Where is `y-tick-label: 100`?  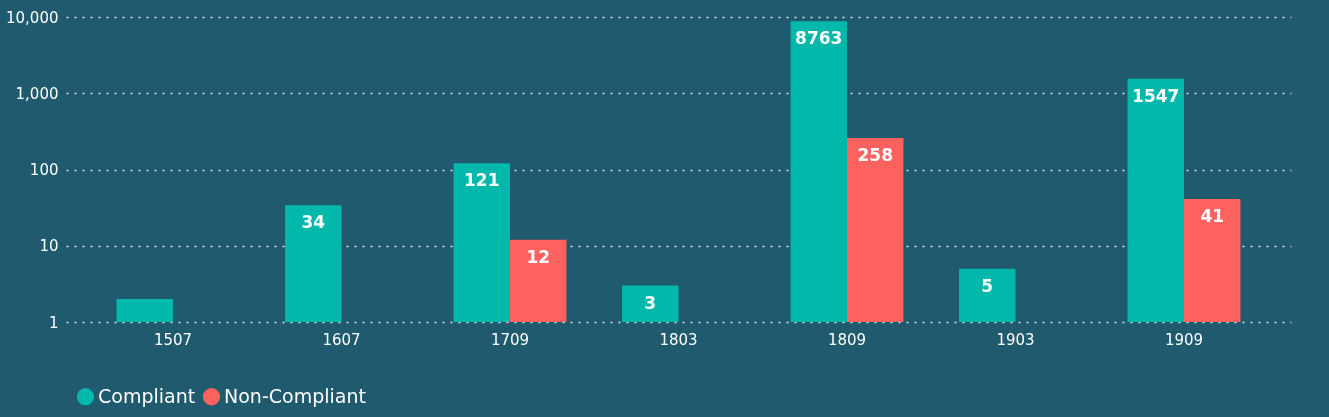 y-tick-label: 100 is located at coordinates (44, 170).